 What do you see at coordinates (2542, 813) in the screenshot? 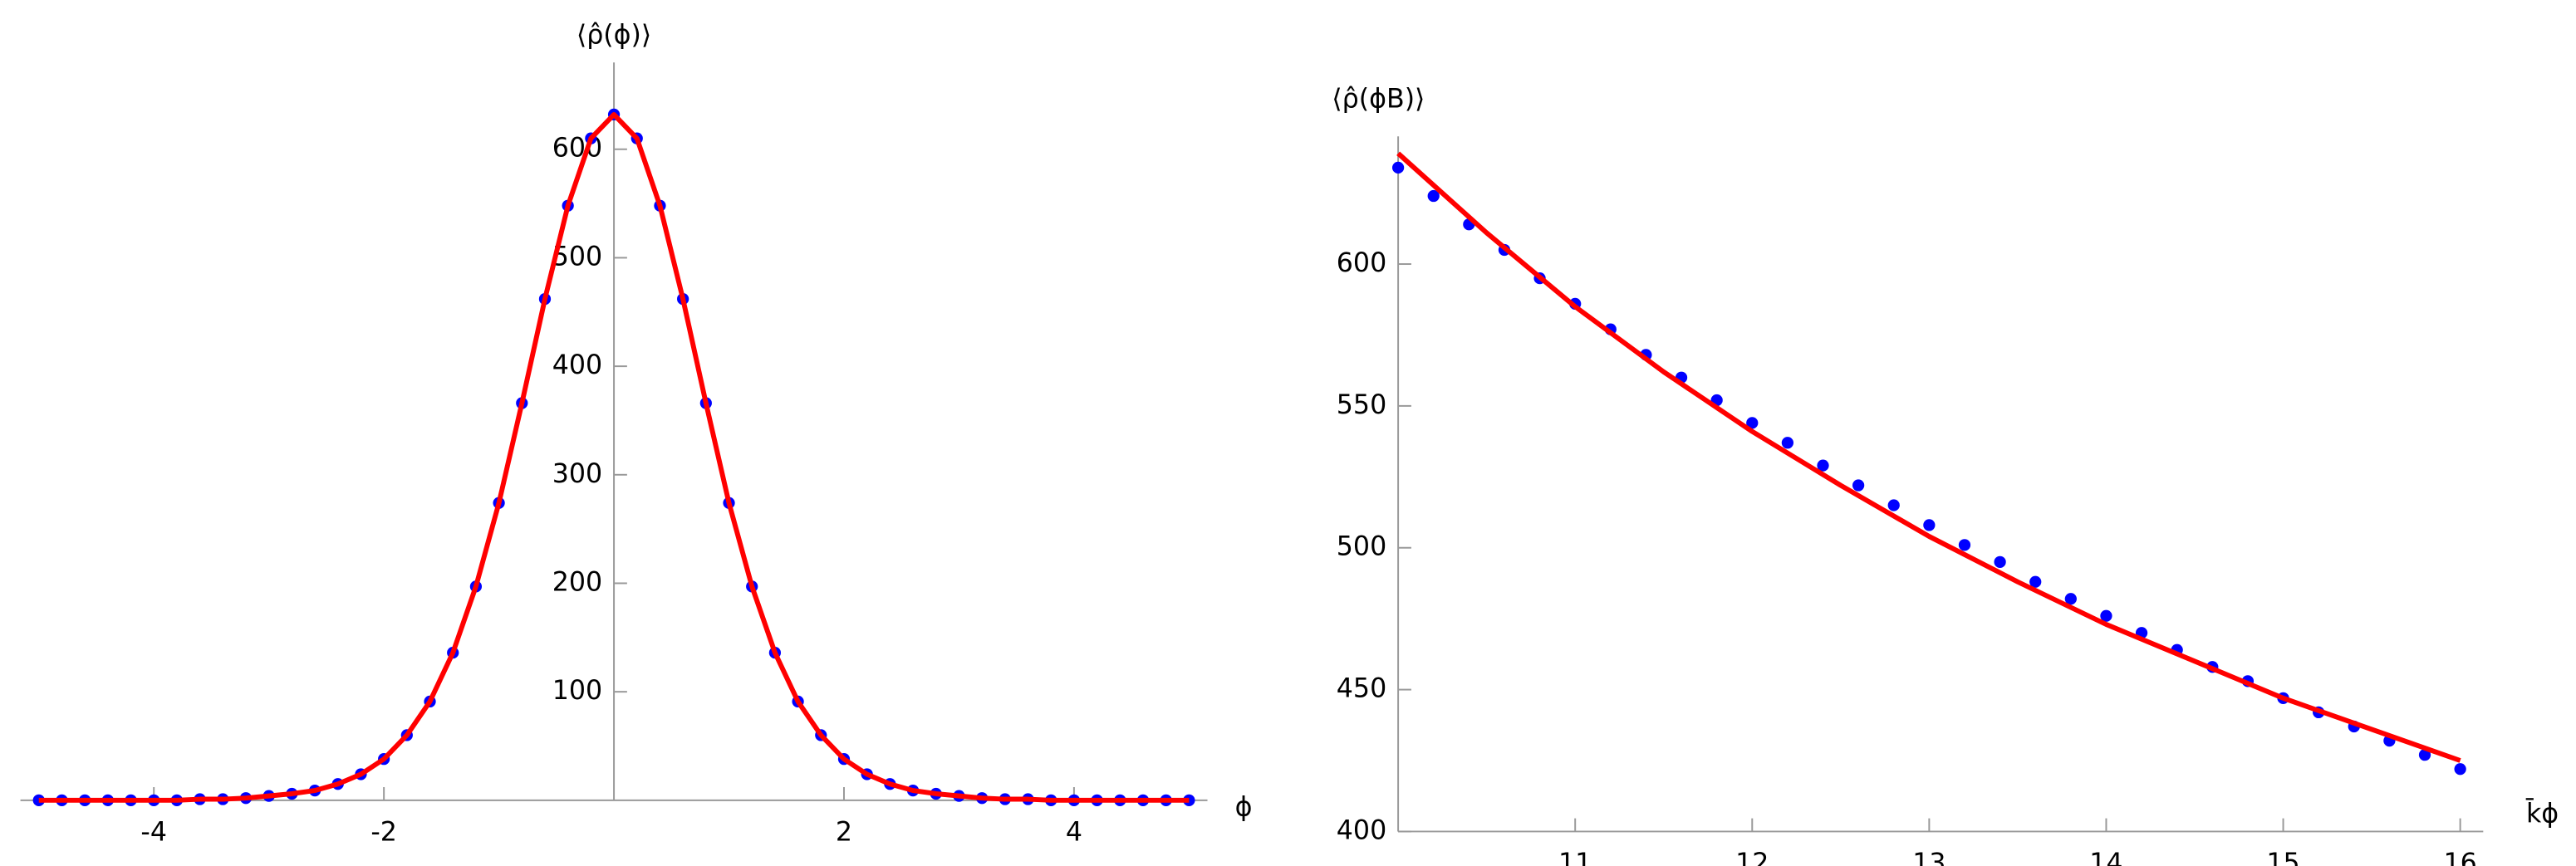
I see `x-axis-label: k̄ϕ` at bounding box center [2542, 813].